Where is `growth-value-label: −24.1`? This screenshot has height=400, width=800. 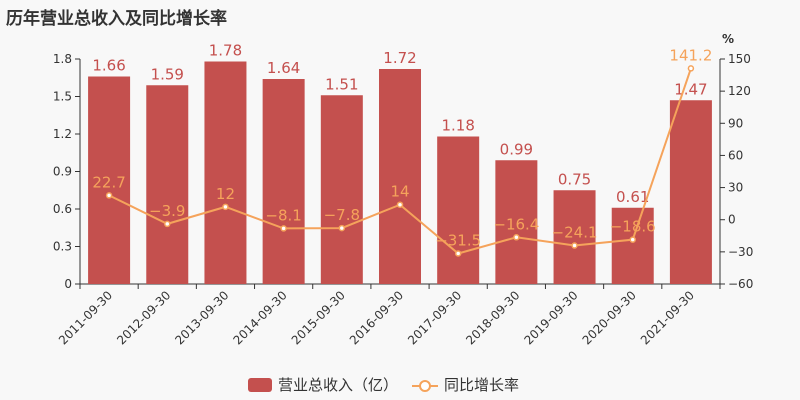 growth-value-label: −24.1 is located at coordinates (575, 233).